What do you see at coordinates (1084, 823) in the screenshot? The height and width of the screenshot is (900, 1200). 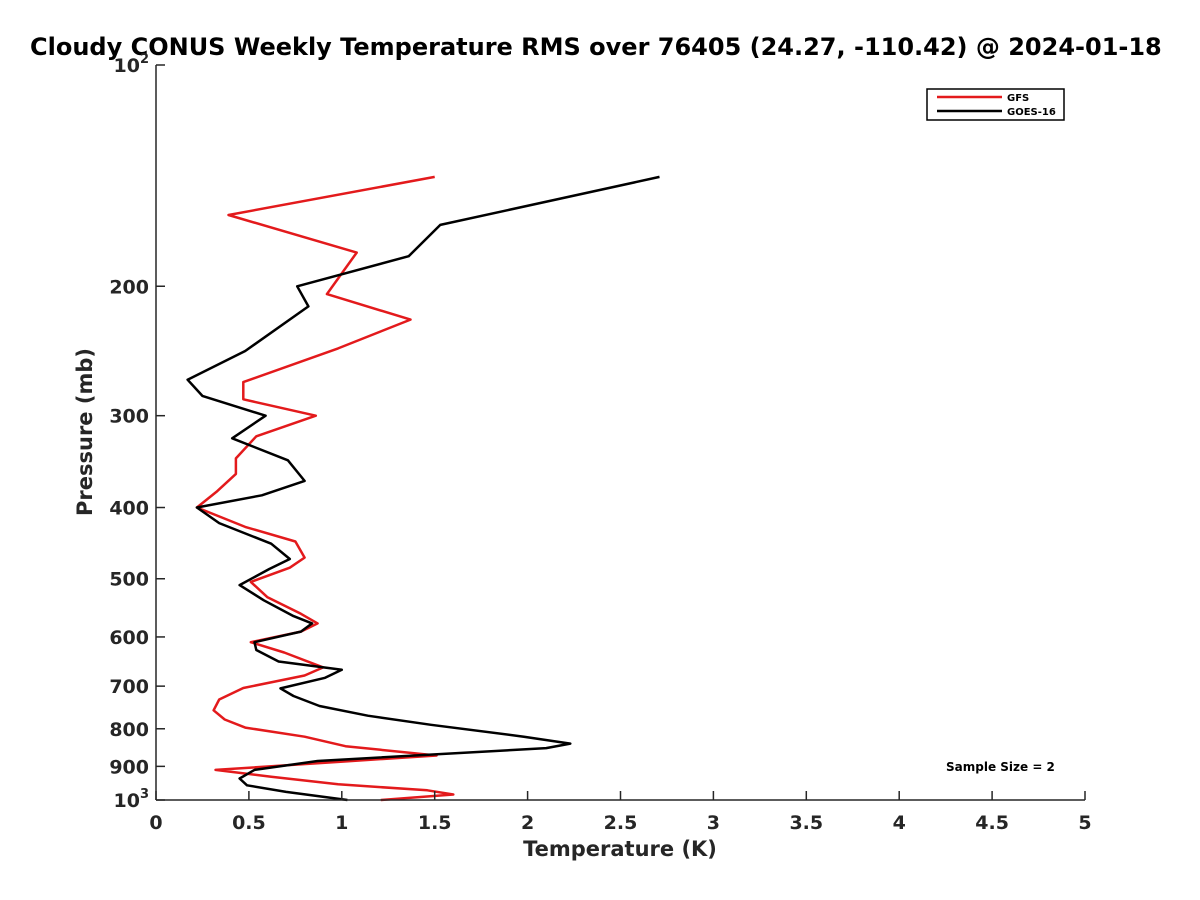 I see `x-tick-label: 5` at bounding box center [1084, 823].